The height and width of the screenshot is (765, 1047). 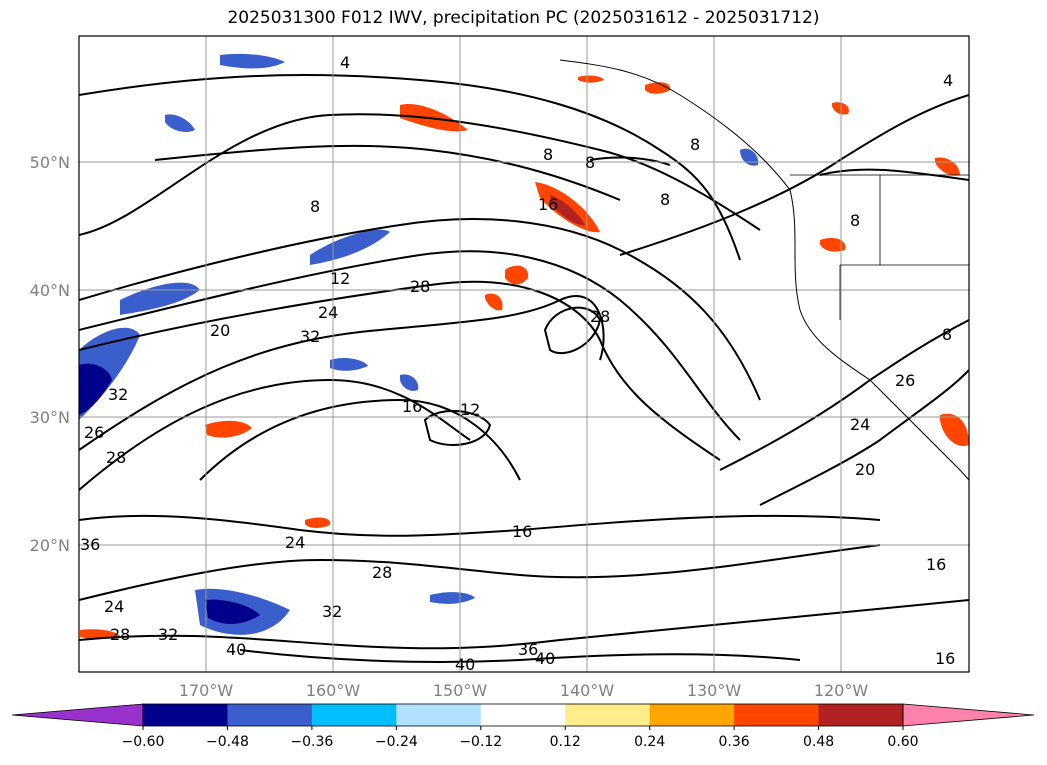 I want to click on colorbar-tick-label: −0.24, so click(x=396, y=742).